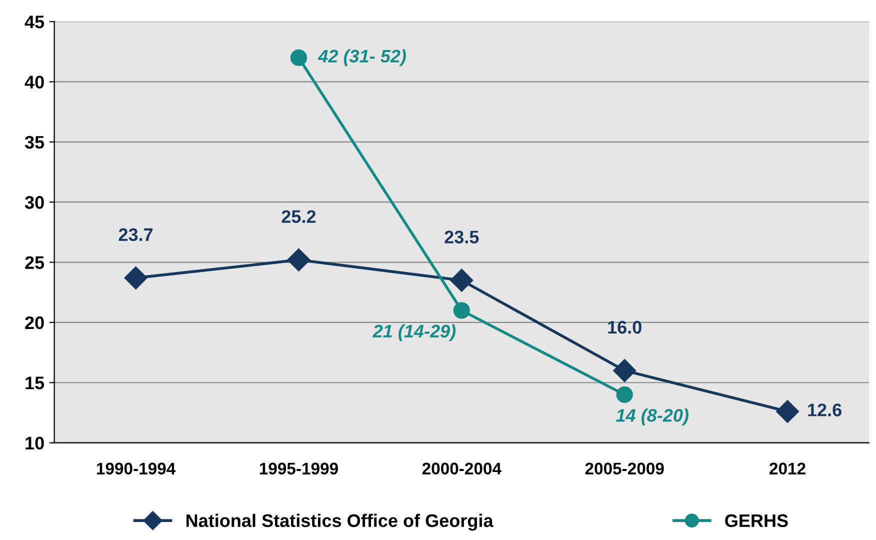 Image resolution: width=876 pixels, height=540 pixels. What do you see at coordinates (34, 263) in the screenshot?
I see `y-tick-label: 25` at bounding box center [34, 263].